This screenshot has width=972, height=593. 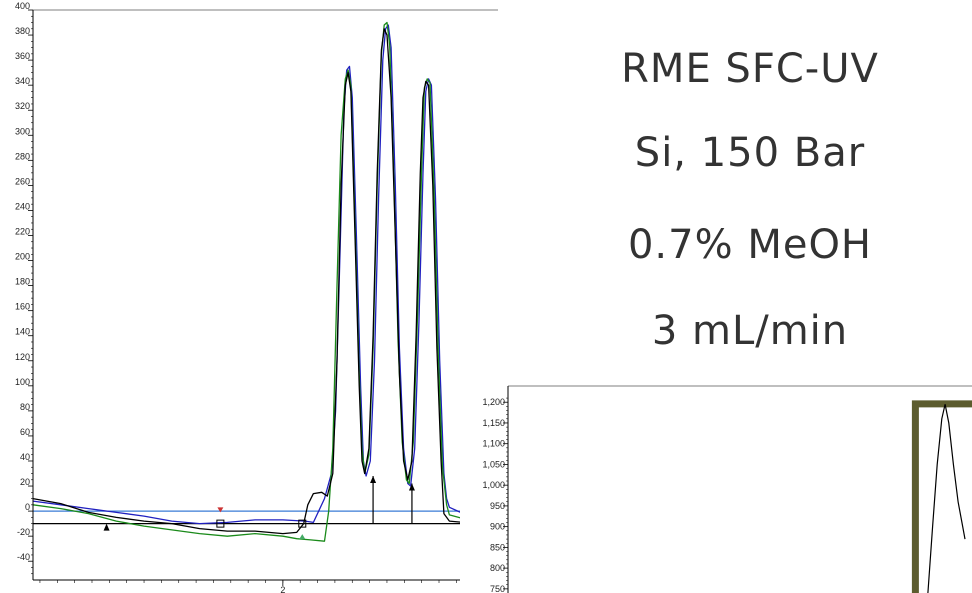 What do you see at coordinates (22, 106) in the screenshot?
I see `y-tick-label-320: 320` at bounding box center [22, 106].